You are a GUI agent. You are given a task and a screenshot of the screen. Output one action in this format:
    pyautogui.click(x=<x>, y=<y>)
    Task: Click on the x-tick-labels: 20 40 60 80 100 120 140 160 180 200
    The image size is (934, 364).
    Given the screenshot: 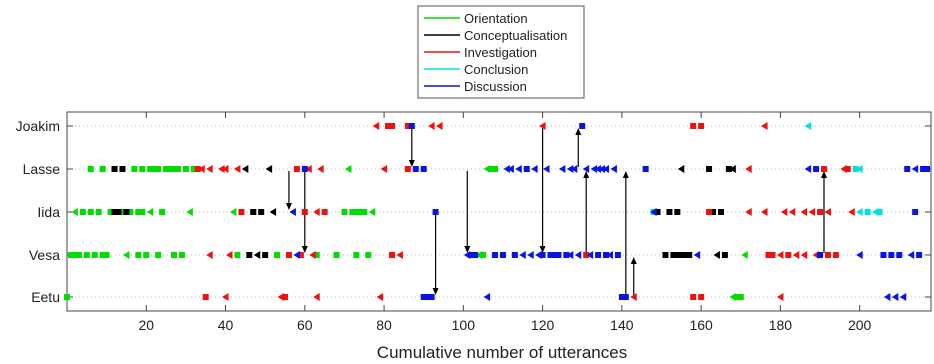 What is the action you would take?
    pyautogui.click(x=504, y=325)
    